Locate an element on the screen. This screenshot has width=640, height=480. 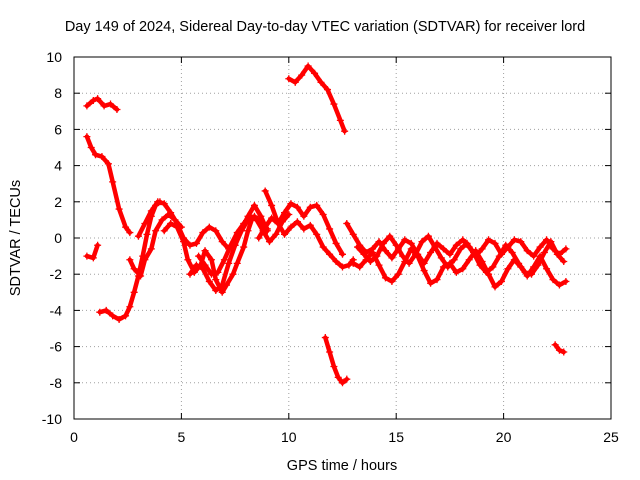
series-arc-i is located at coordinates (244, 244).